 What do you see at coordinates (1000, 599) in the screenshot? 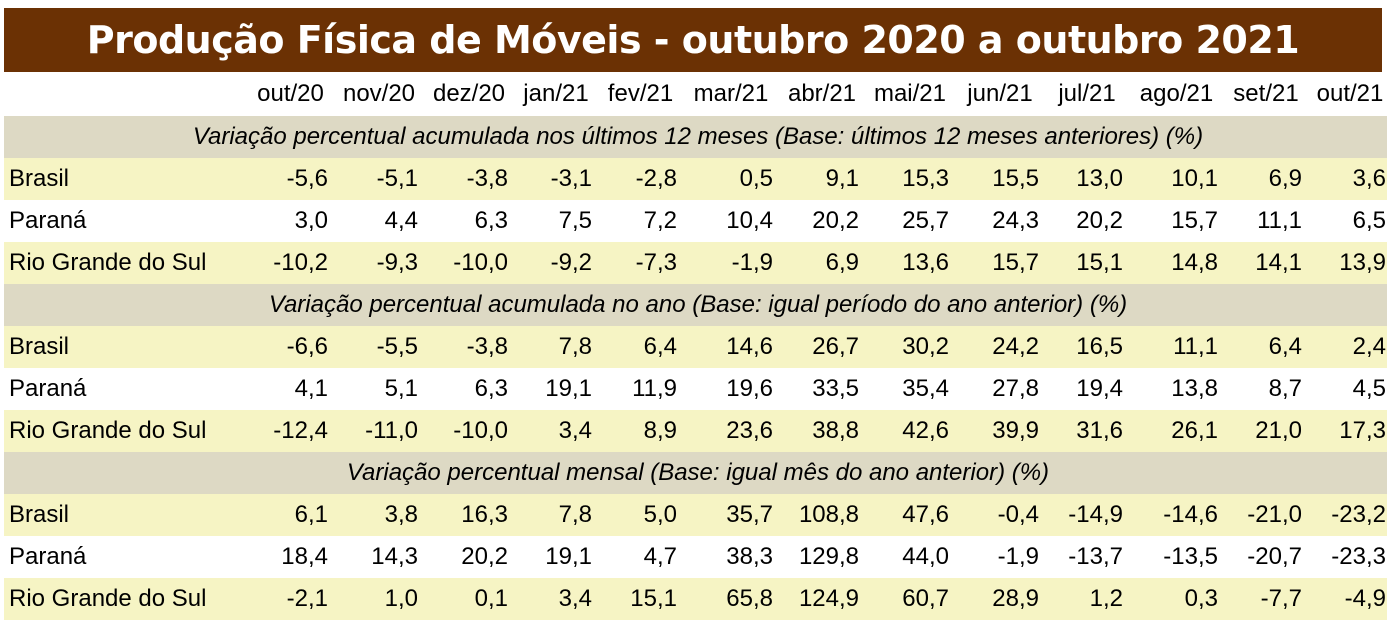
I see `value-cell: 28,9` at bounding box center [1000, 599].